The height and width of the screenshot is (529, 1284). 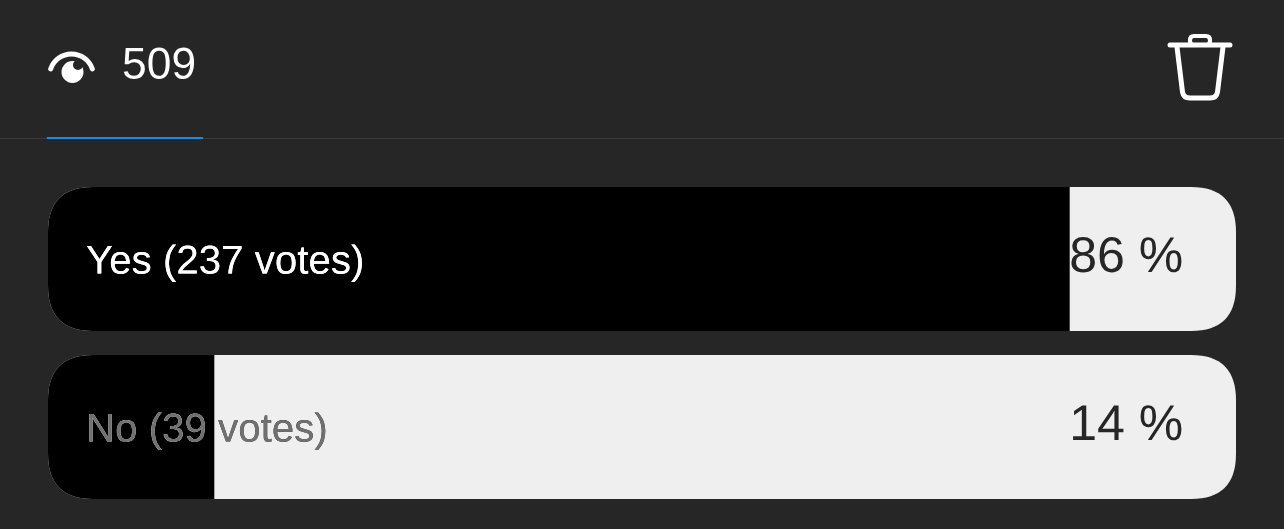 I want to click on data-label: 86 %, so click(x=1126, y=255).